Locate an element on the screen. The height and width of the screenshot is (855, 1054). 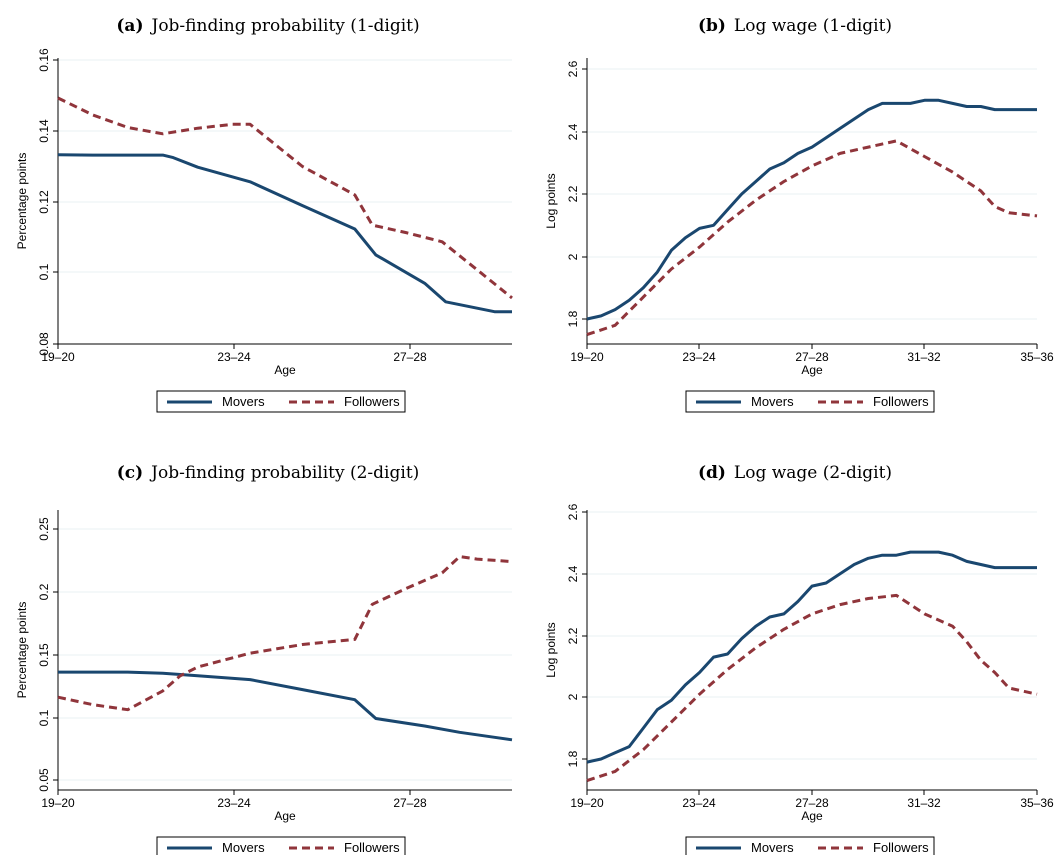
panel-title-text: Log wage (1-digit) is located at coordinates (813, 26).